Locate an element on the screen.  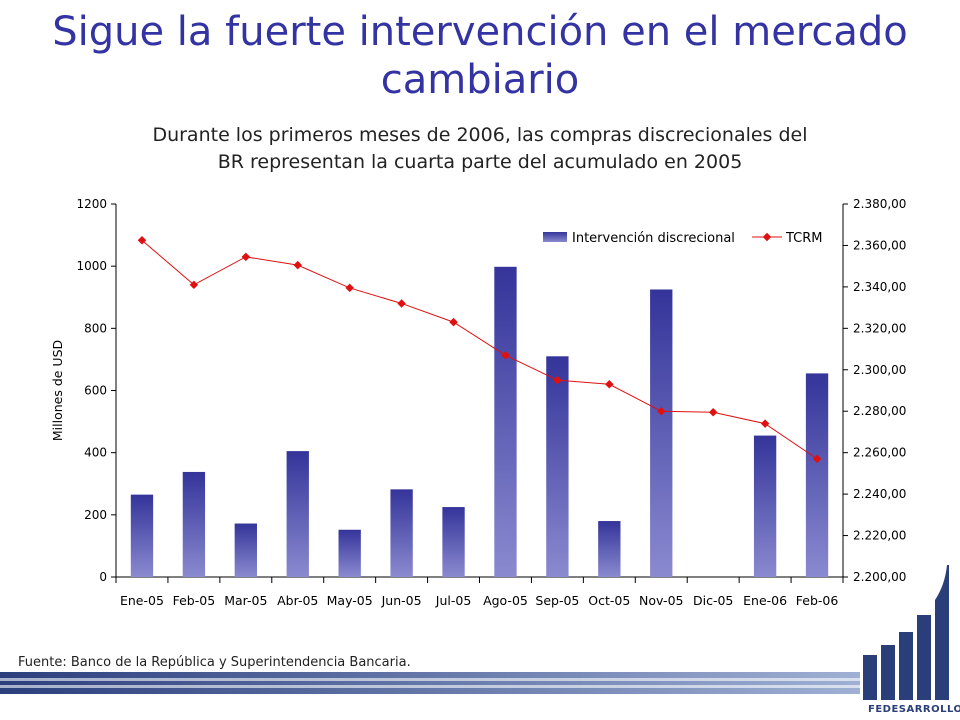
y-tick-label-right: 2.360,00 is located at coordinates (879, 245).